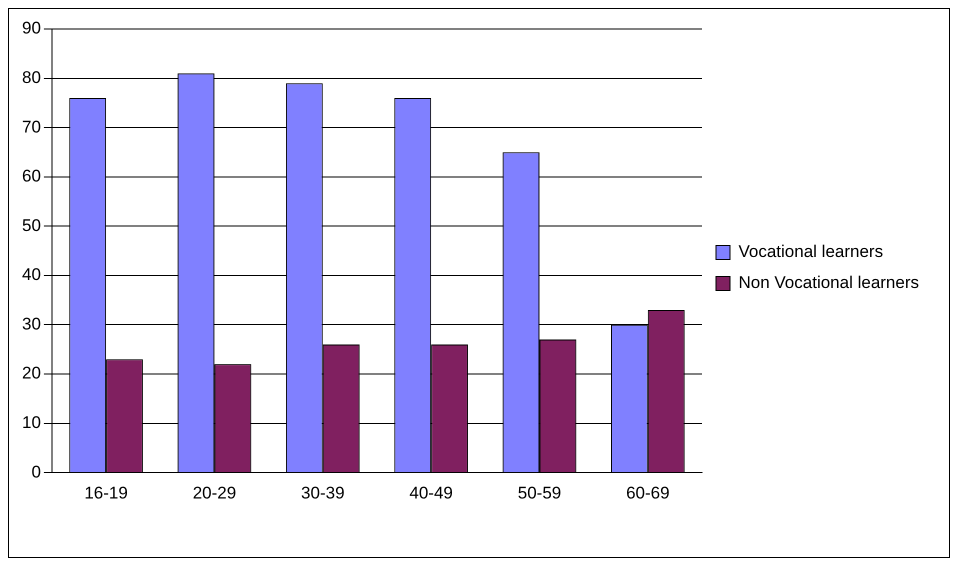 The width and height of the screenshot is (962, 566). I want to click on x-tick-label: 40-49, so click(431, 492).